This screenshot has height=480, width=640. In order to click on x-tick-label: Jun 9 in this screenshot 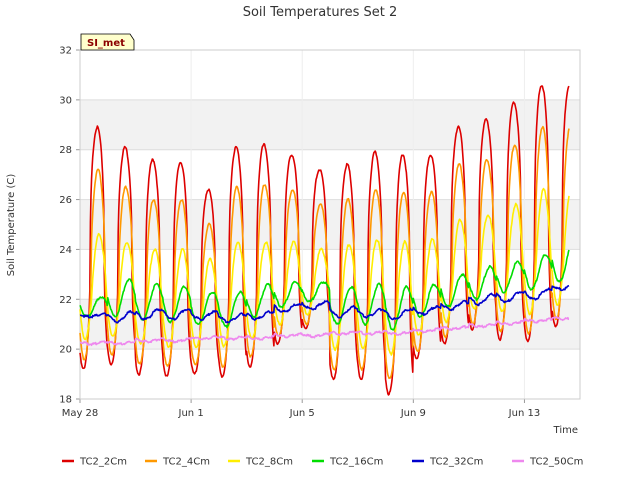, I will do `click(413, 413)`.